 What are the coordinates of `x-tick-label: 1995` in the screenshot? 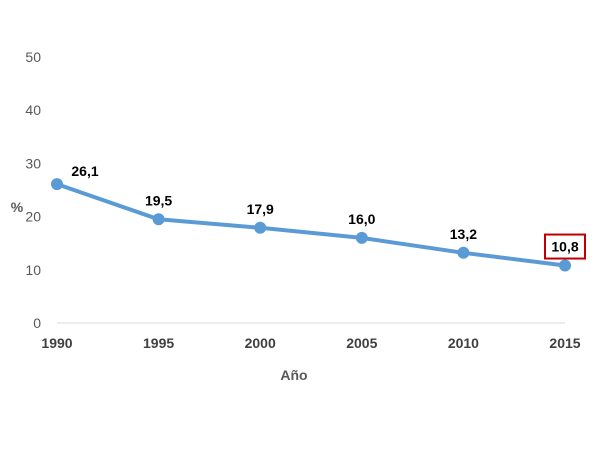 It's located at (158, 343).